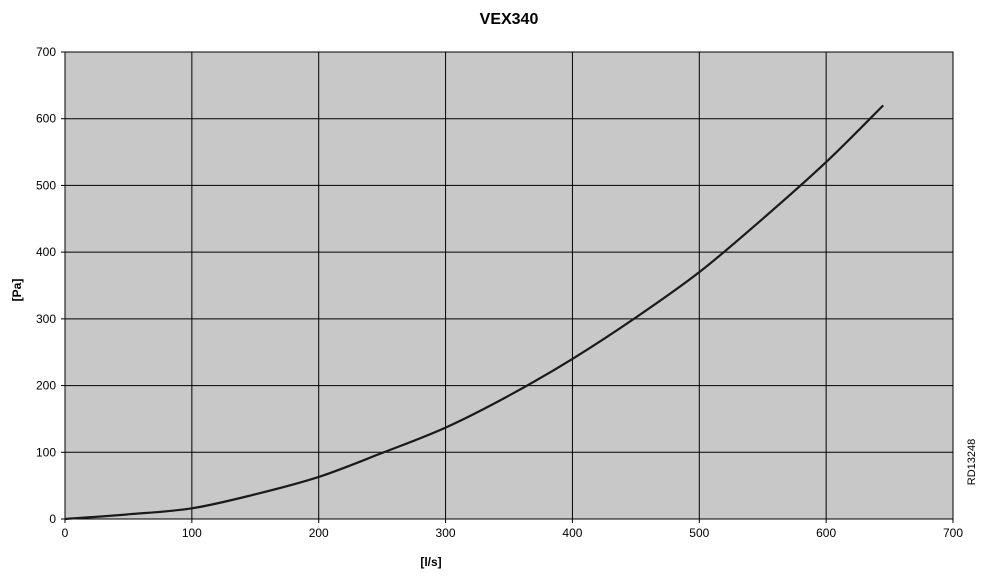 The height and width of the screenshot is (578, 988). I want to click on y-tick-label: 300, so click(46, 319).